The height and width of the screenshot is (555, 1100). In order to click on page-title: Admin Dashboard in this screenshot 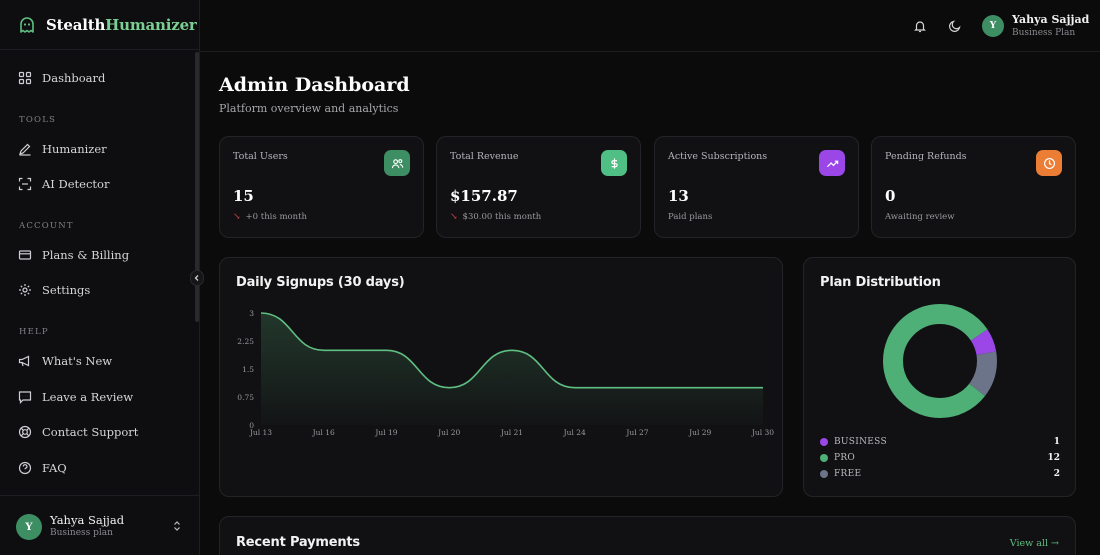, I will do `click(314, 85)`.